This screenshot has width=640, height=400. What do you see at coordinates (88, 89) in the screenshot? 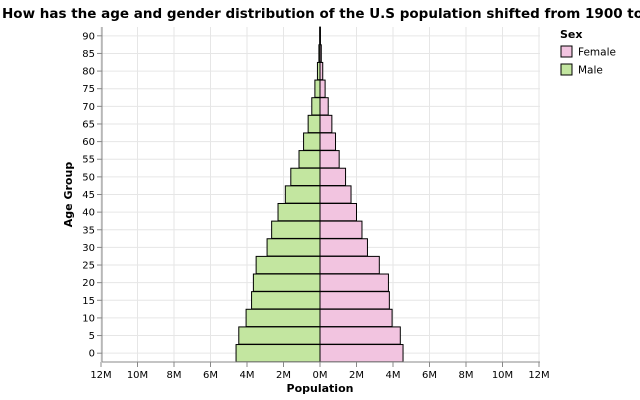
I see `y-tick-label: 75` at bounding box center [88, 89].